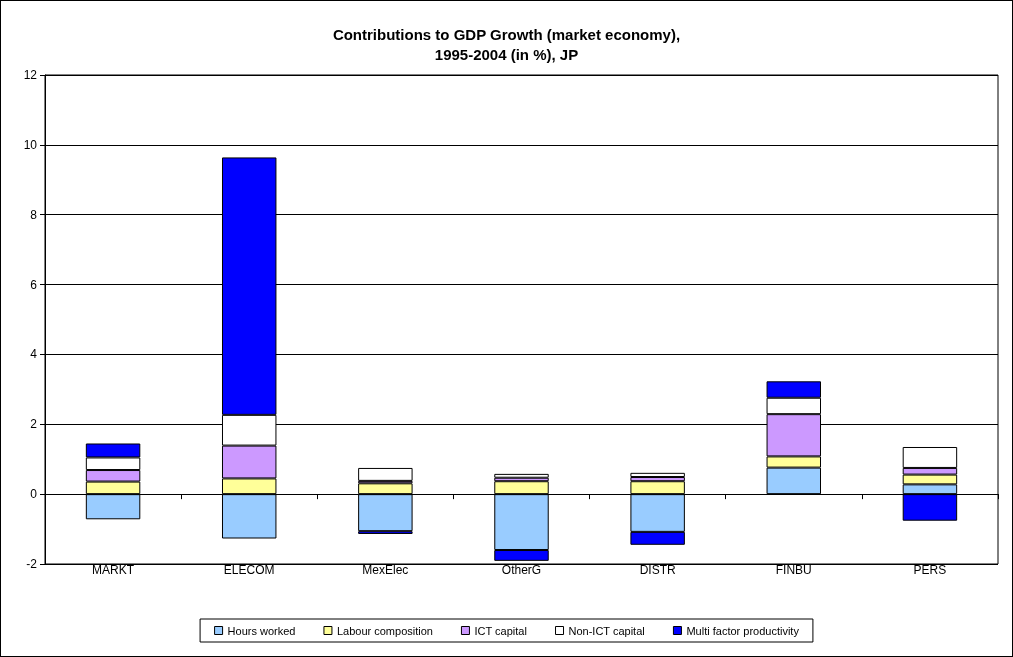 The image size is (1013, 657). Describe the element at coordinates (385, 570) in the screenshot. I see `x-tick-label: MexElec` at that location.